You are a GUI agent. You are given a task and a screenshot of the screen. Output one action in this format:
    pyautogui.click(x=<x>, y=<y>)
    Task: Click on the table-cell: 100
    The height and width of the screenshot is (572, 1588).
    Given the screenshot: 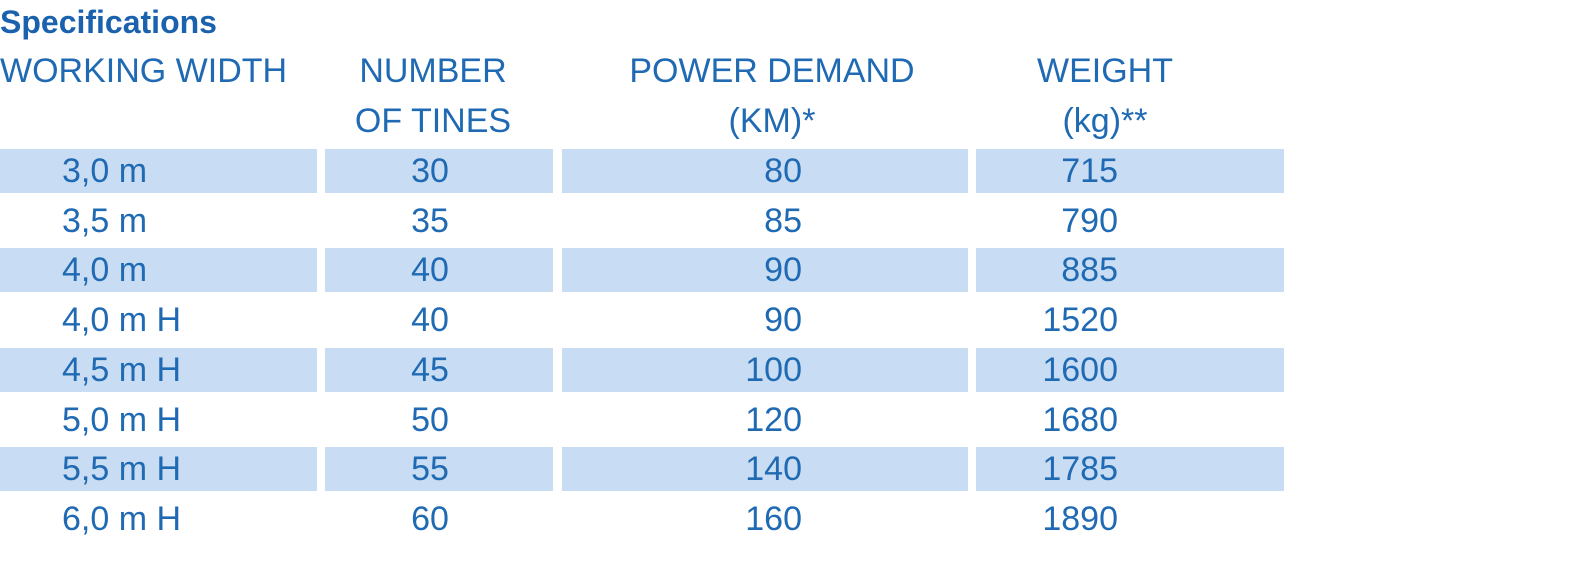 What is the action you would take?
    pyautogui.click(x=773, y=369)
    